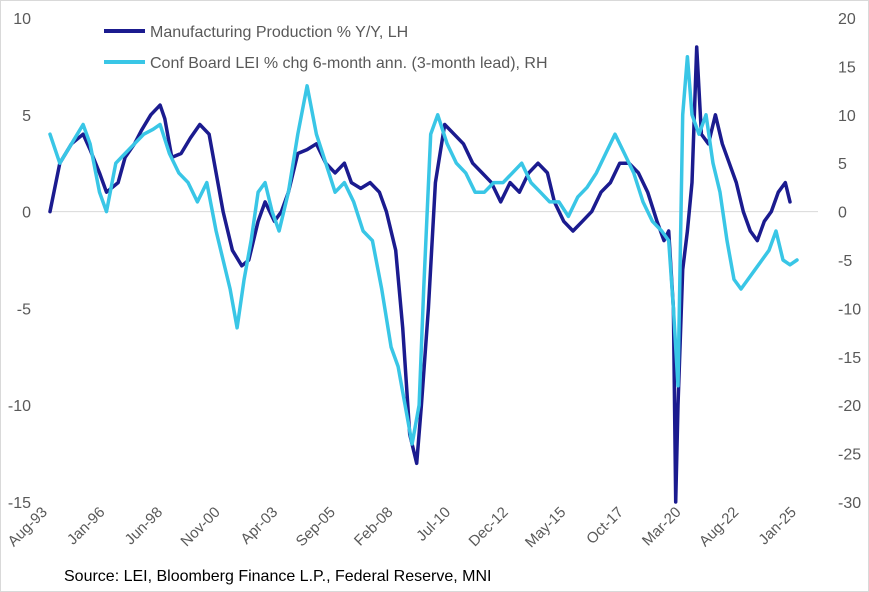 This screenshot has width=869, height=592. I want to click on left-axis: 10 5 0 -5 -10 -15, so click(19, 261).